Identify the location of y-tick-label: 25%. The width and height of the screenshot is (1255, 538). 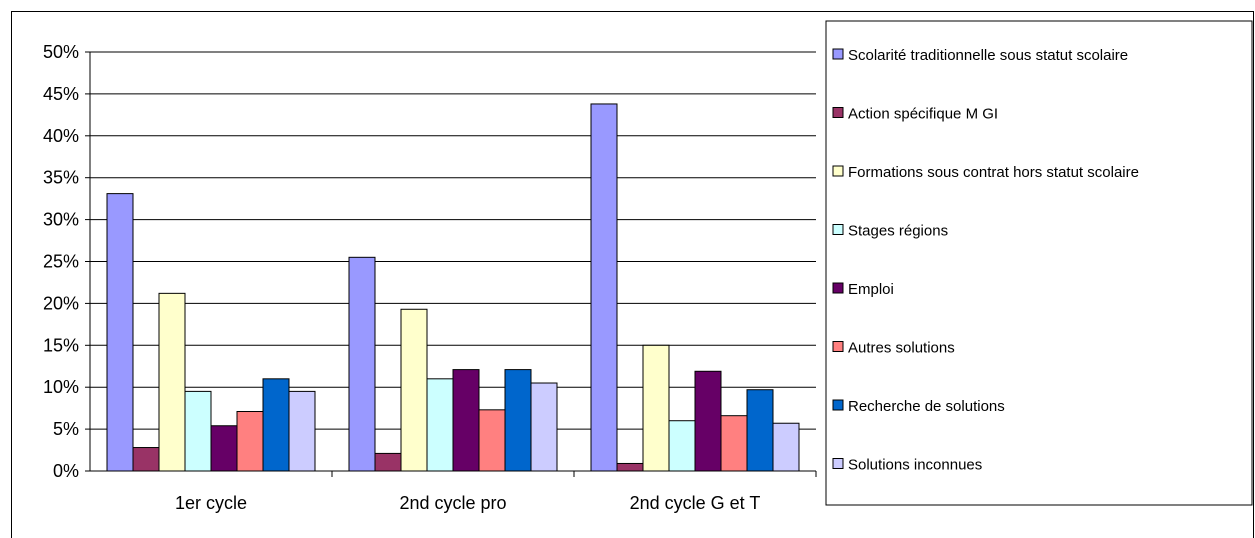
(61, 262).